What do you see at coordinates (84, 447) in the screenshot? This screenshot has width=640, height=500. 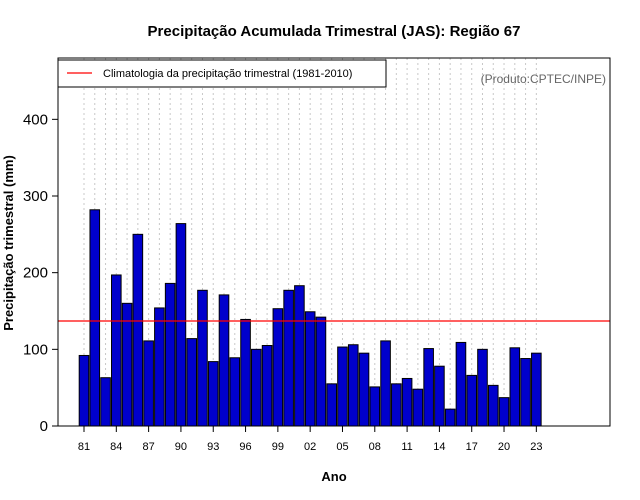 I see `x-tick-label: 81` at bounding box center [84, 447].